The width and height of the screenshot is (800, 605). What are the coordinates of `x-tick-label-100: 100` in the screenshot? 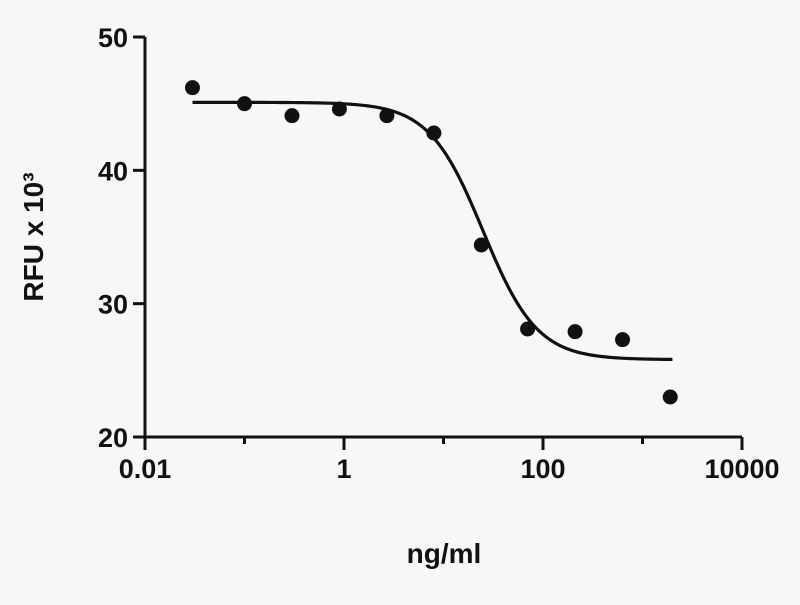 It's located at (542, 469).